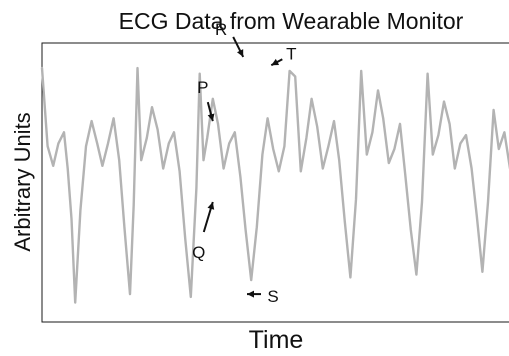  What do you see at coordinates (211, 206) in the screenshot?
I see `annotation-arrowhead-q` at bounding box center [211, 206].